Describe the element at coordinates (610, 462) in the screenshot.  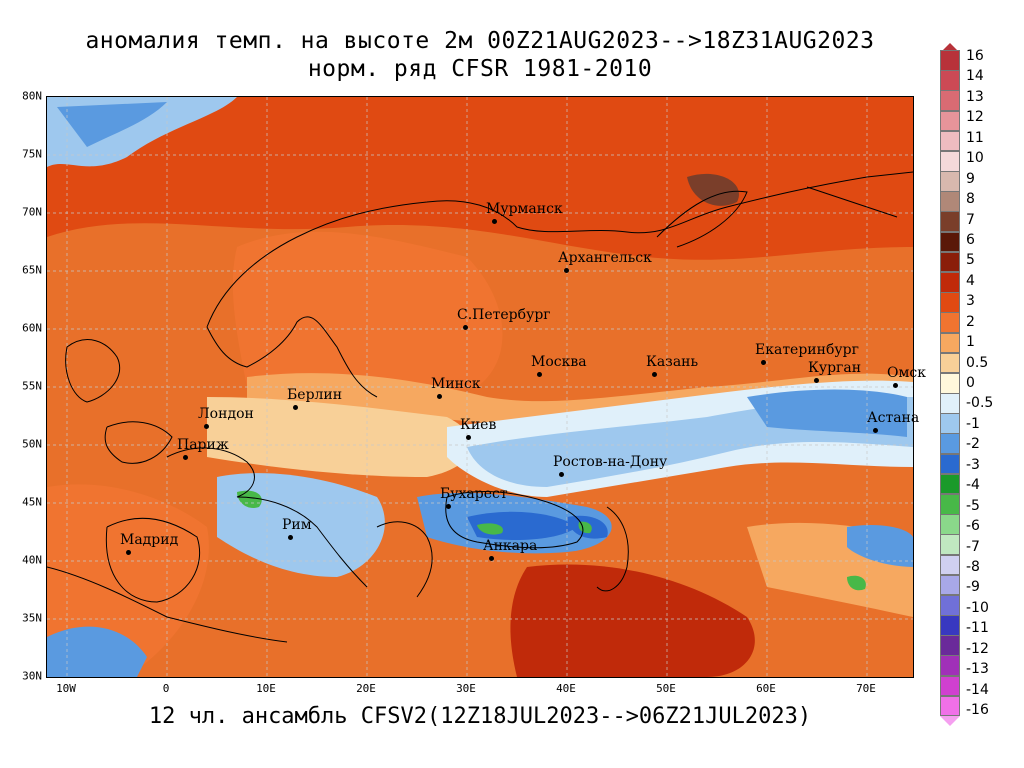
I see `city-label: Ростов-на-Дону` at that location.